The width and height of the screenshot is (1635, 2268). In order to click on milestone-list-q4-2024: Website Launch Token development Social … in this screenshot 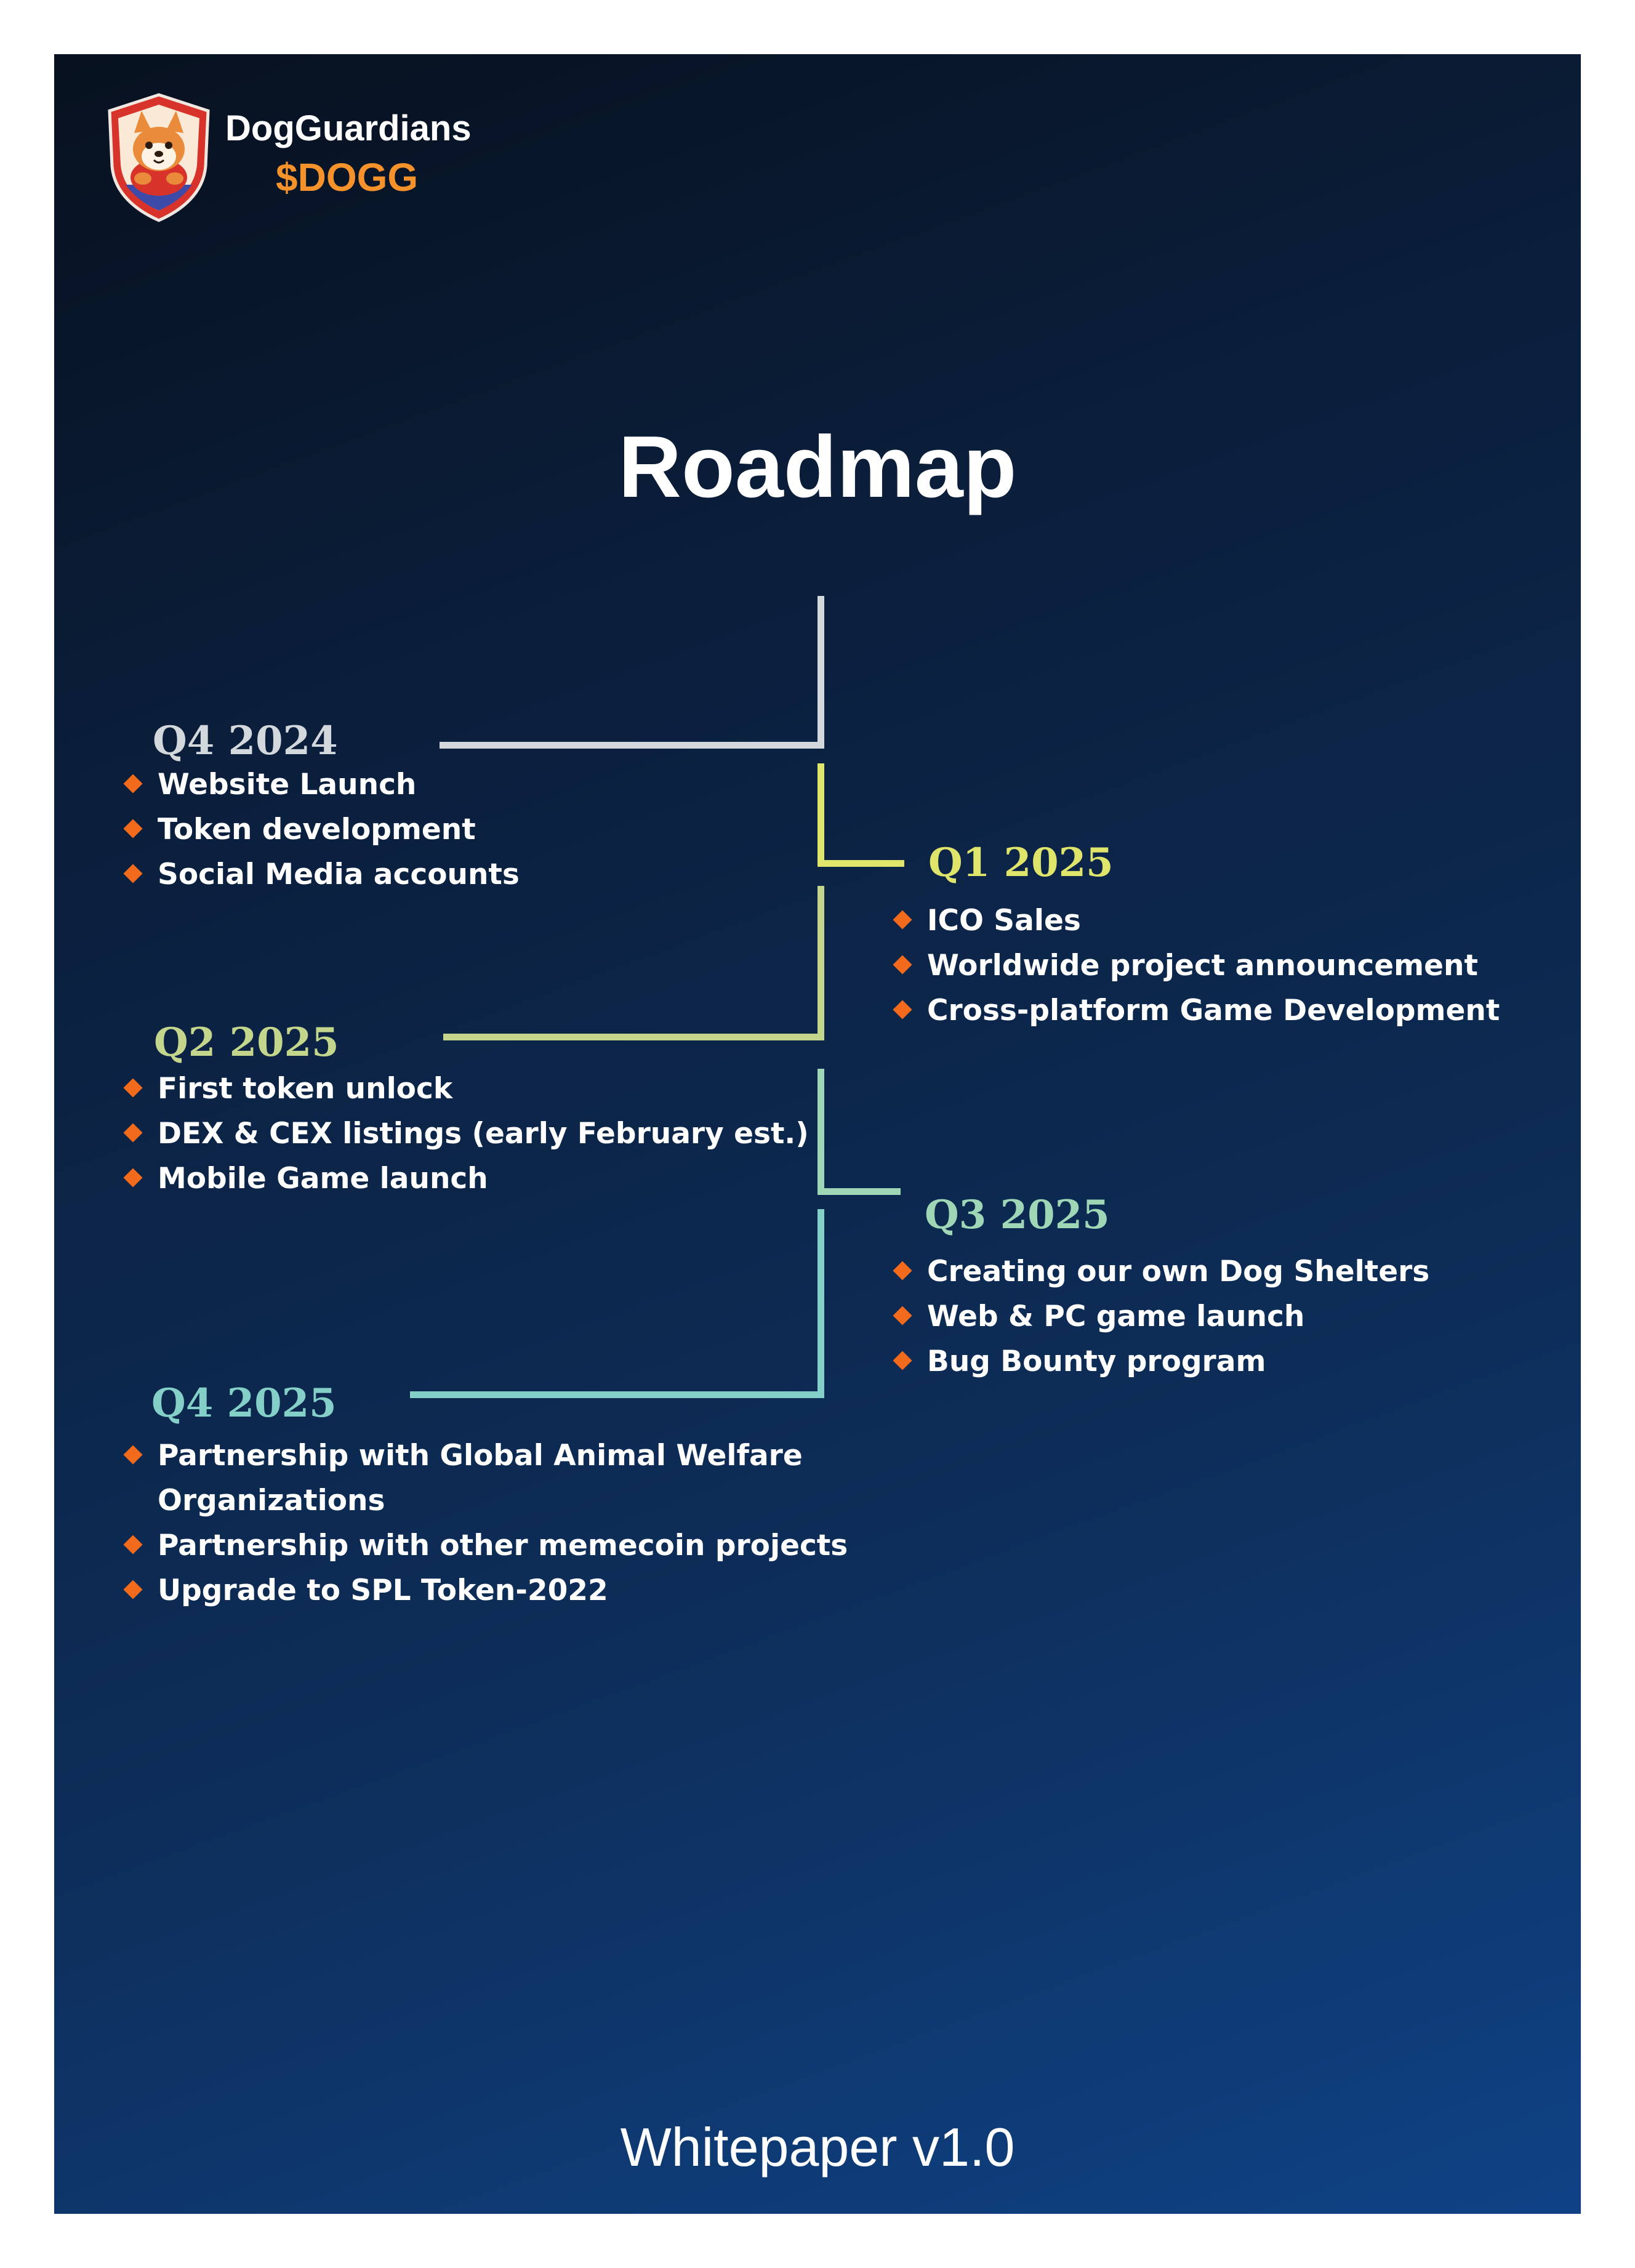, I will do `click(320, 830)`.